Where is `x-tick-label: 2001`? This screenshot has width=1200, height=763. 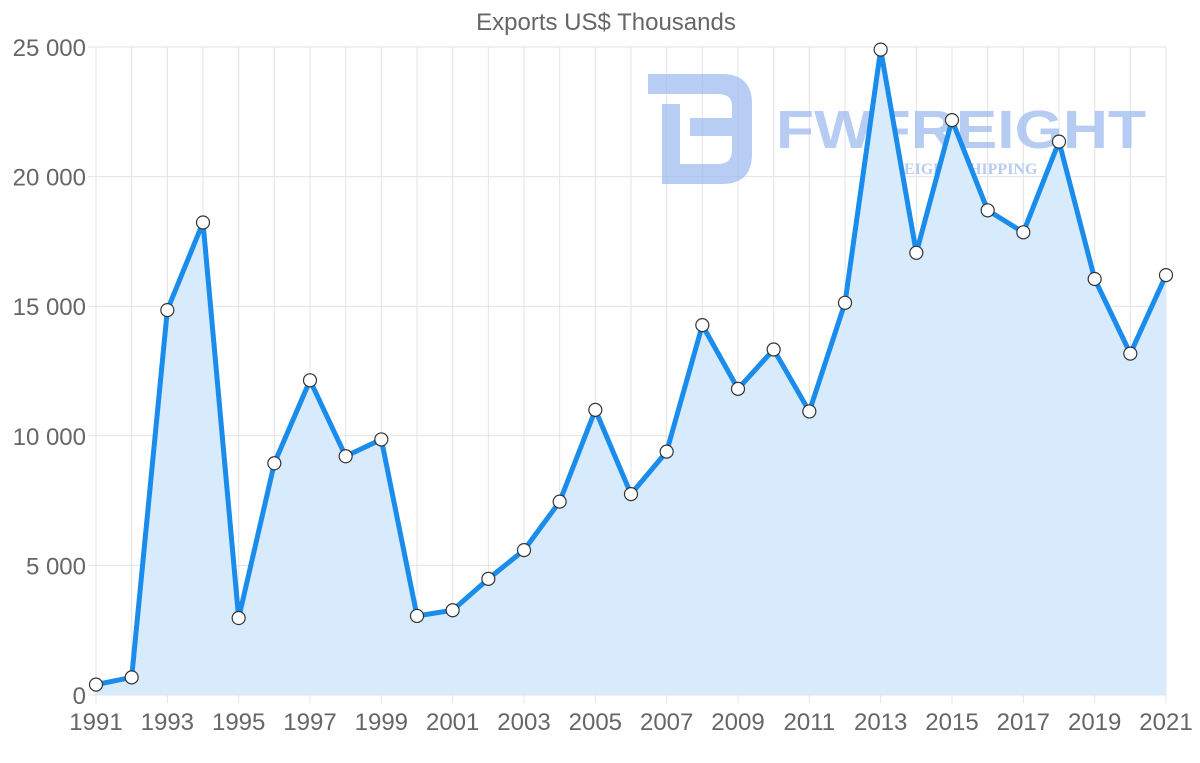 x-tick-label: 2001 is located at coordinates (452, 722).